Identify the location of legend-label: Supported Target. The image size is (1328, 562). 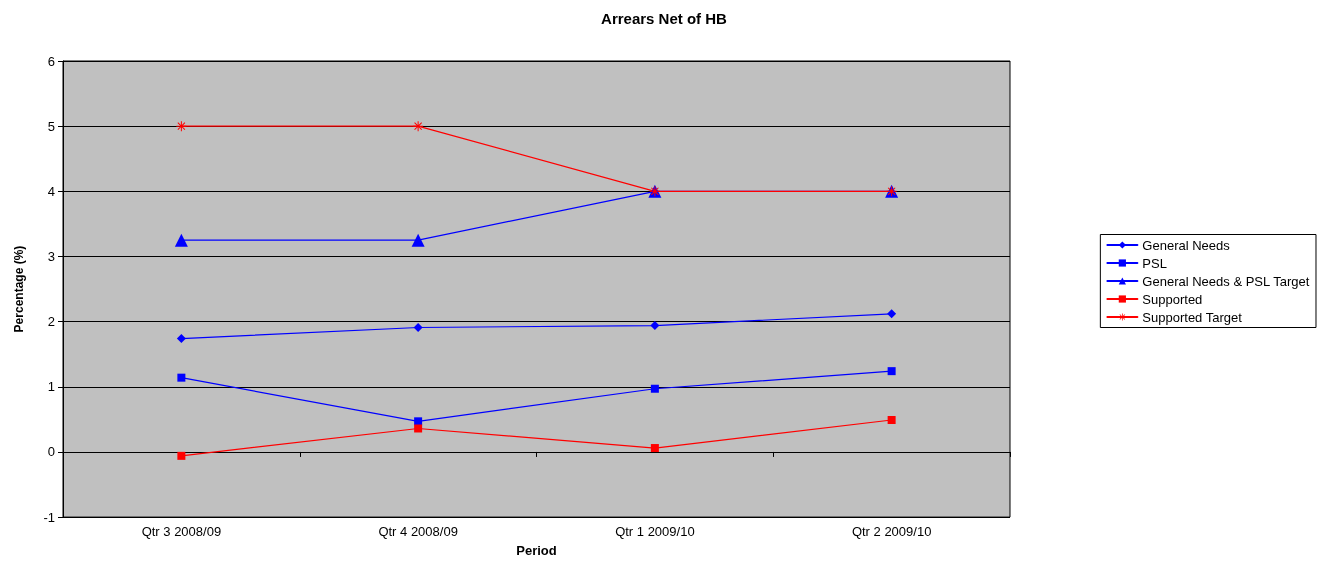
(1192, 317).